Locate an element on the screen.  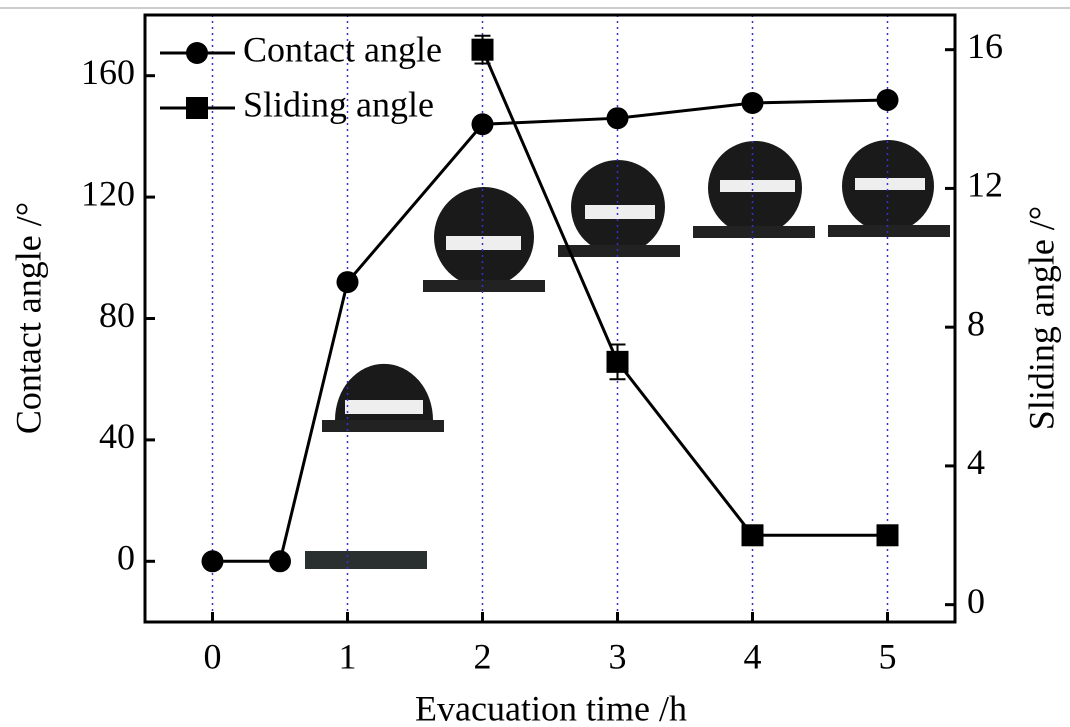
x-tick-label: 5 is located at coordinates (888, 656).